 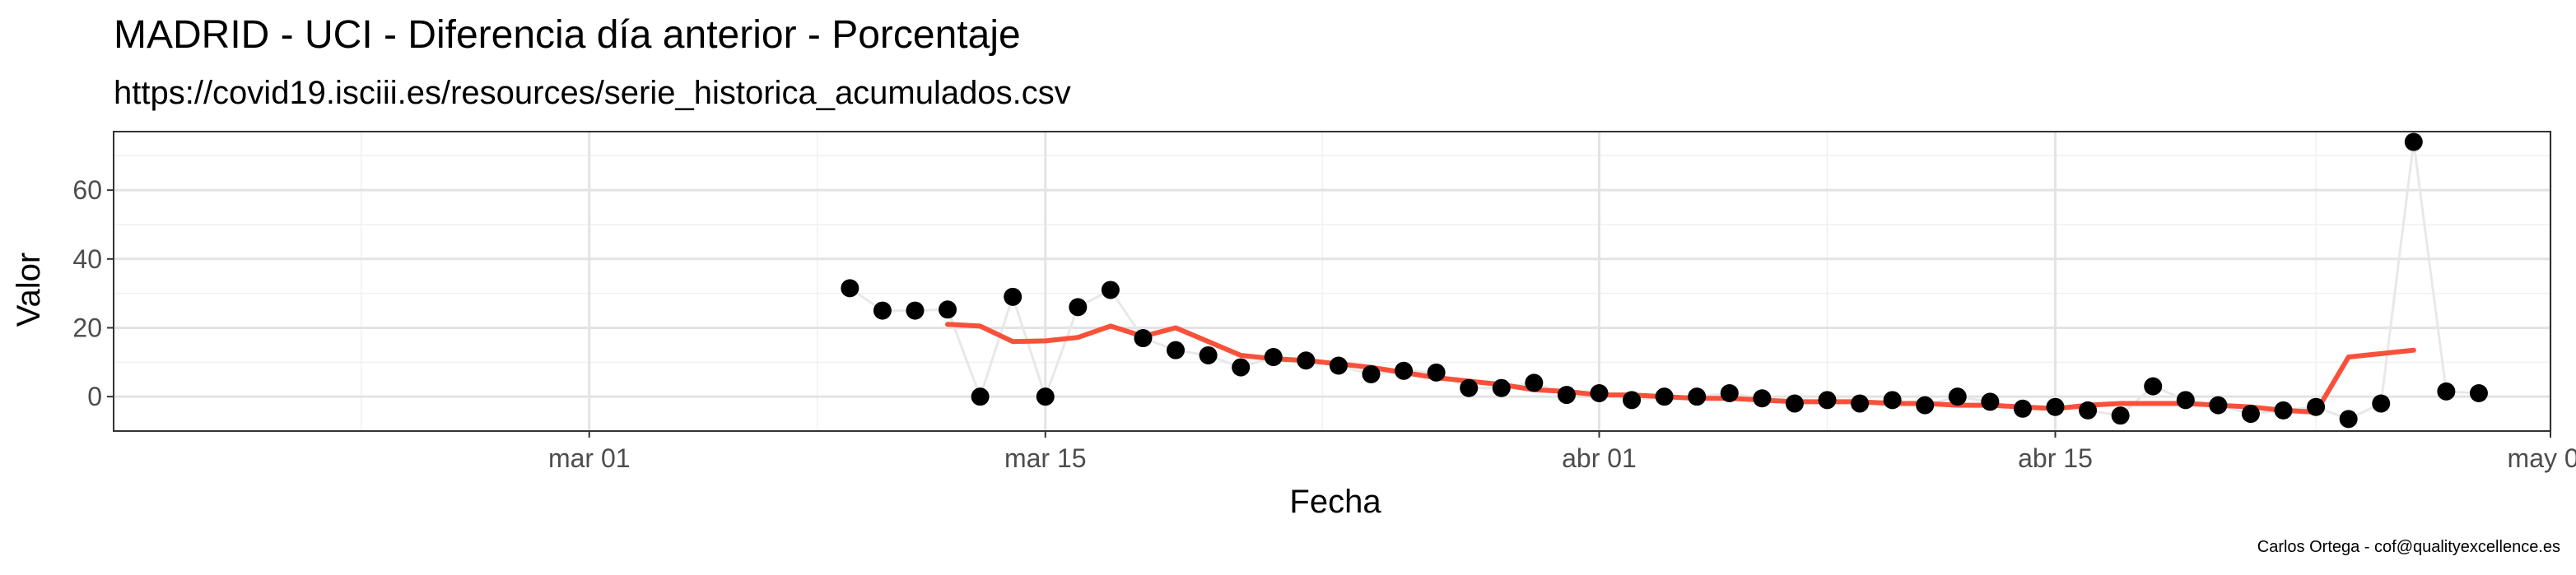 I want to click on y-tick-label: 20, so click(x=87, y=328).